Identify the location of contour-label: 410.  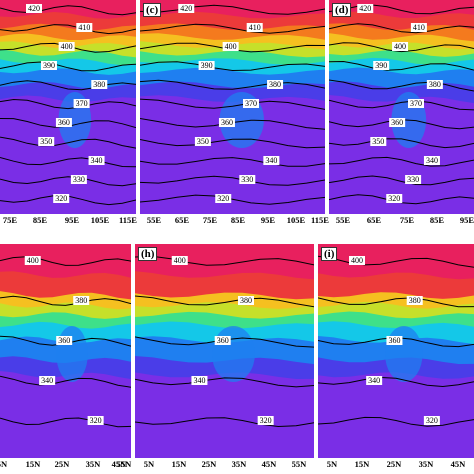
(255, 27).